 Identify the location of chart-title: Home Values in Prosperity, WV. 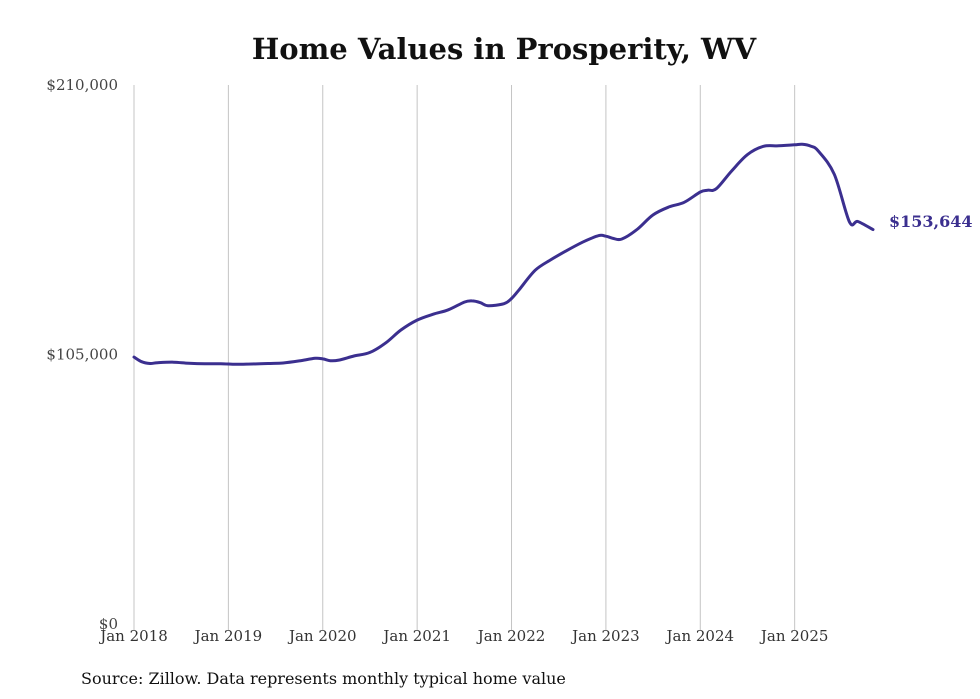
(504, 49).